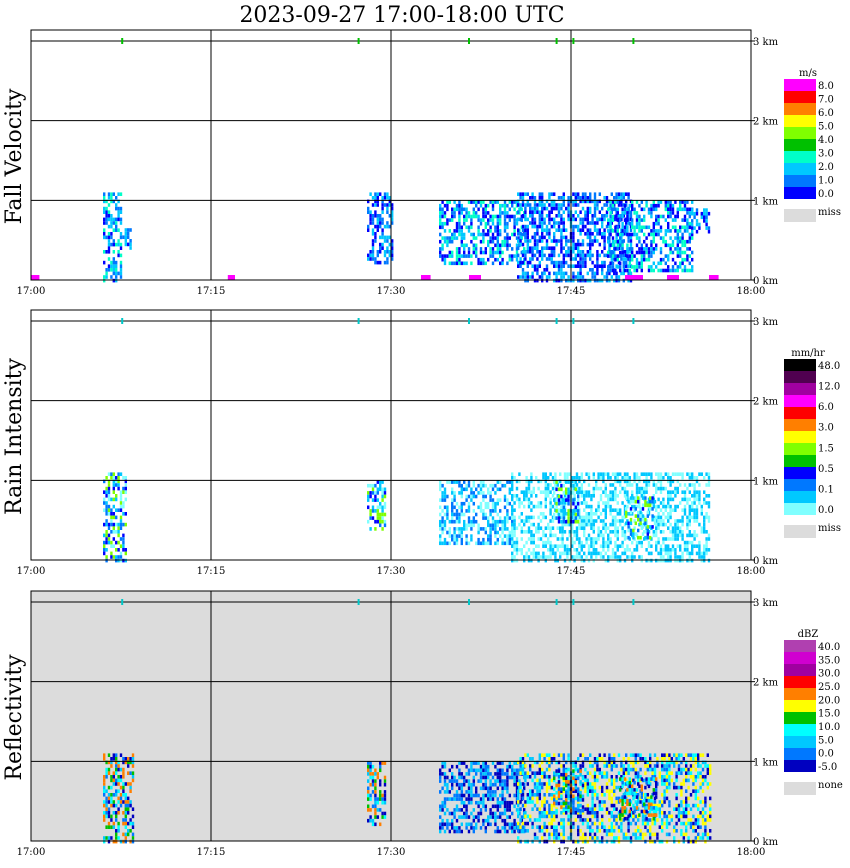 Image resolution: width=850 pixels, height=868 pixels. Describe the element at coordinates (14, 435) in the screenshot. I see `y-axis-label: Rain Intensity` at that location.